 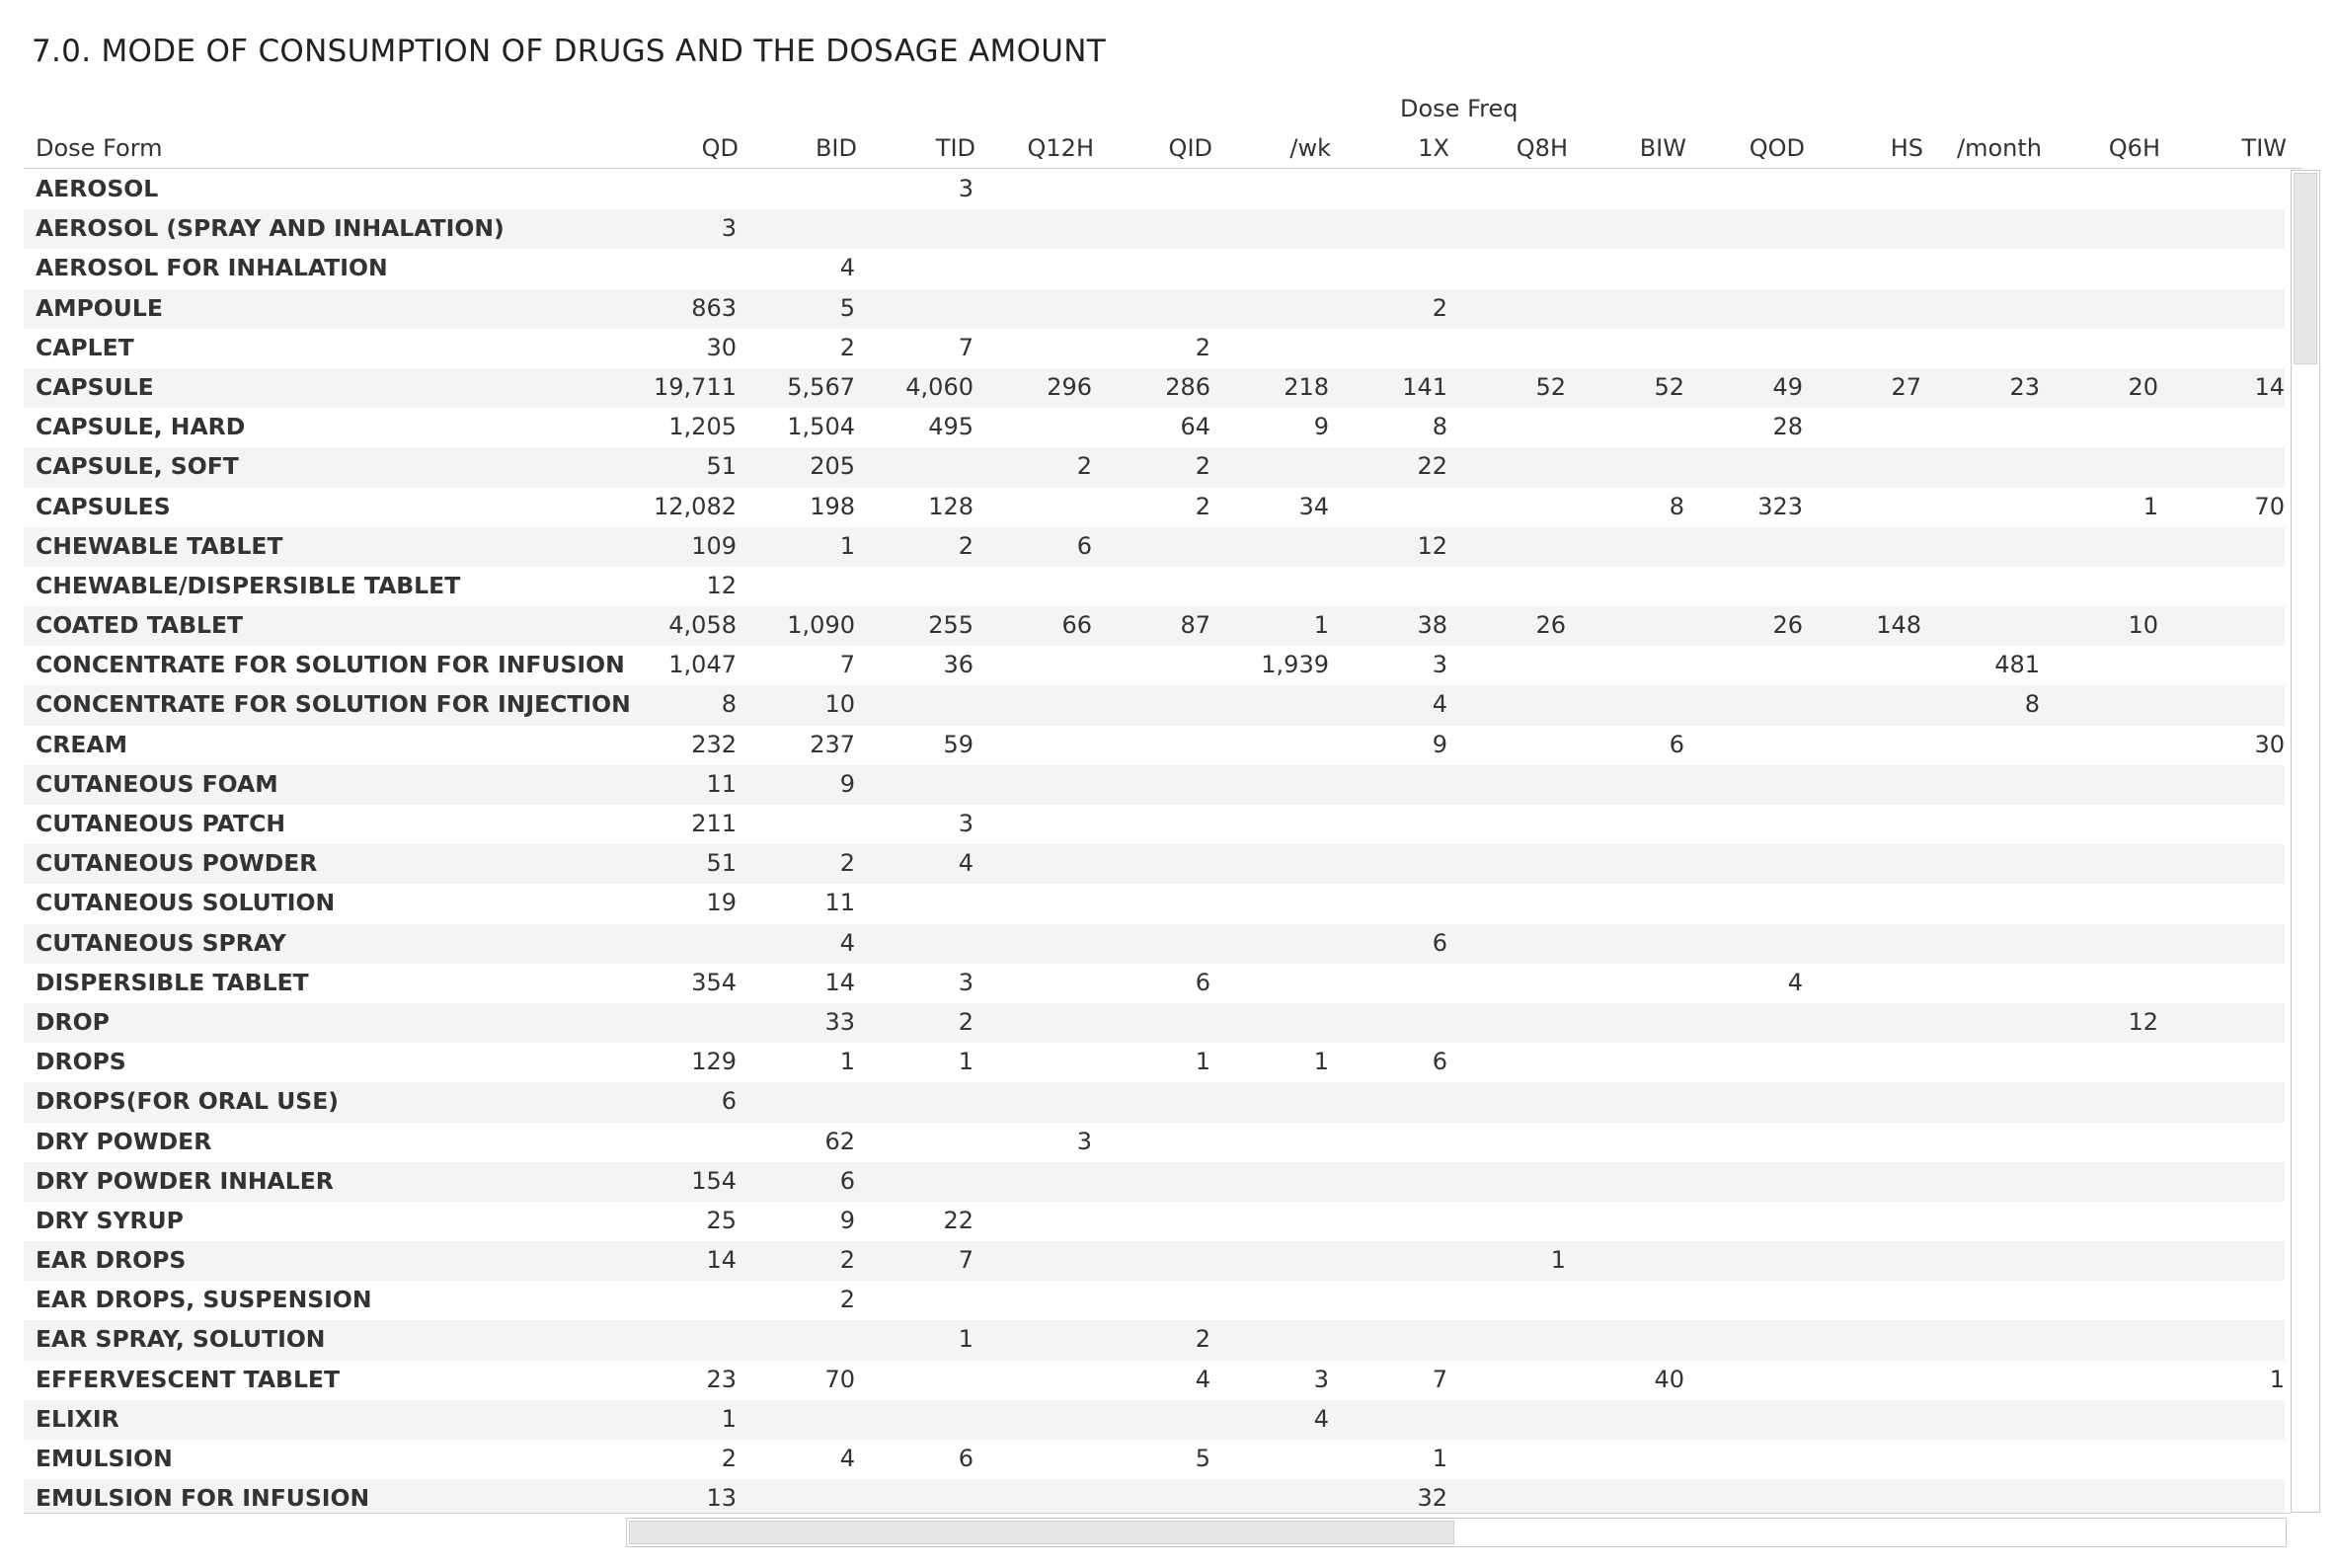 What do you see at coordinates (1187, 386) in the screenshot?
I see `table-cell: 286` at bounding box center [1187, 386].